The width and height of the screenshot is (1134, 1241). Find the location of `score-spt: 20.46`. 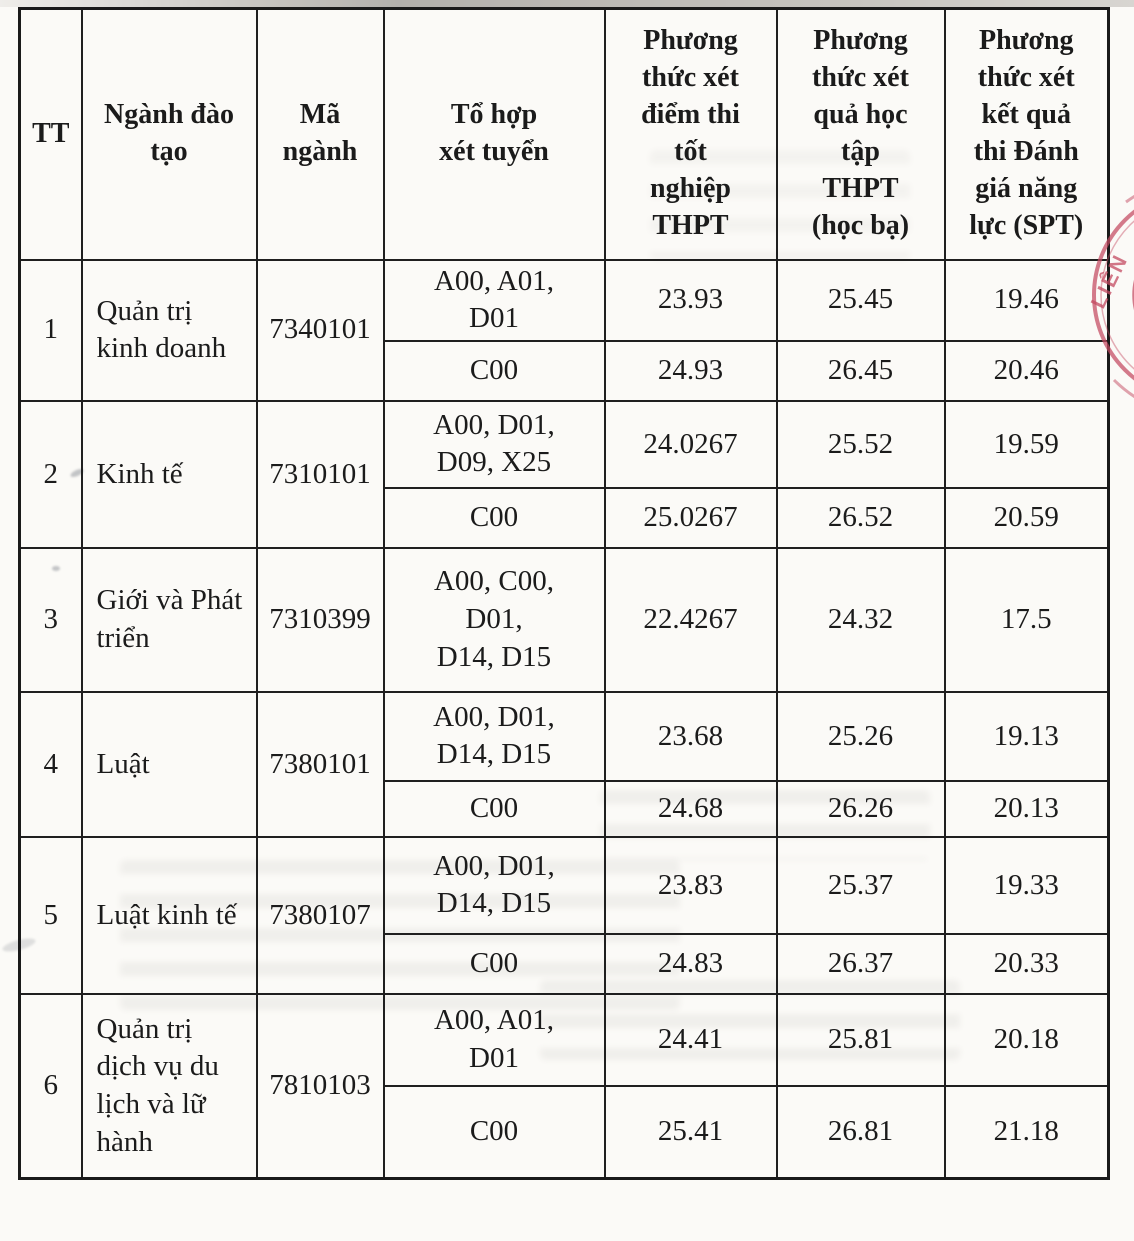

score-spt: 20.46 is located at coordinates (1026, 370).